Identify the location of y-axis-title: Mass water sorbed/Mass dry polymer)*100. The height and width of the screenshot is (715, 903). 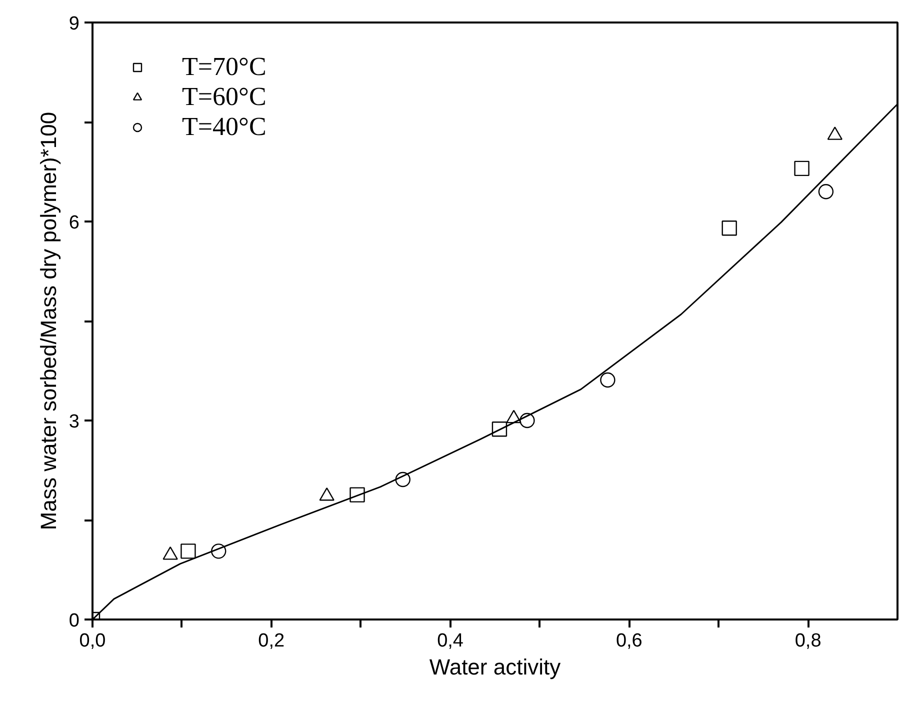
(48, 321).